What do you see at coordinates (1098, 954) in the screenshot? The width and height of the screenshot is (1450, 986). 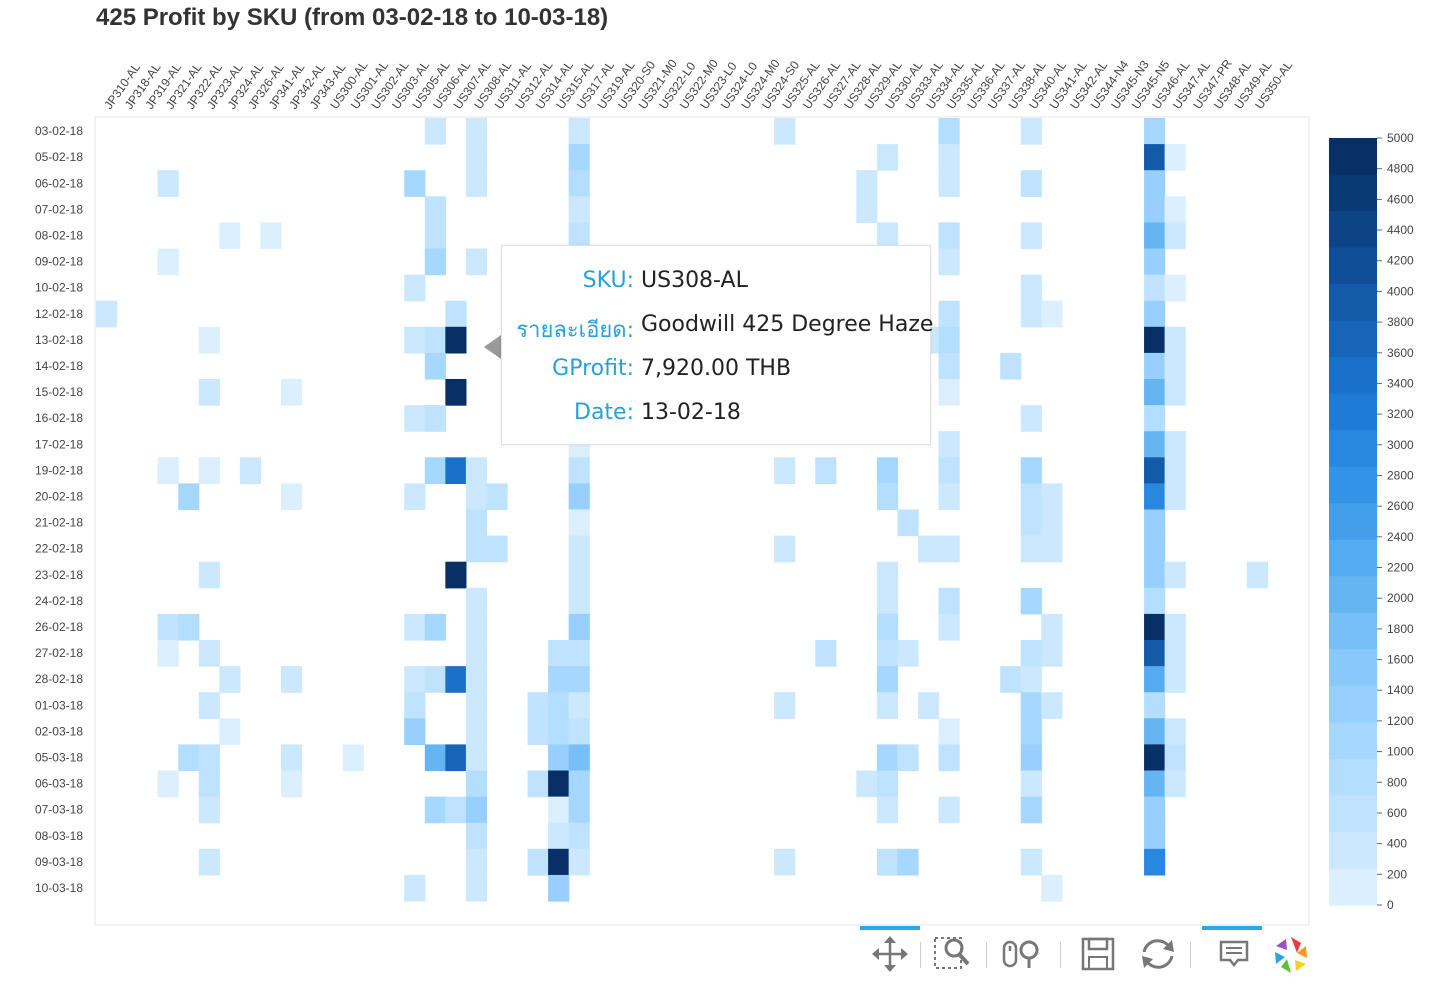 I see `save-icon` at bounding box center [1098, 954].